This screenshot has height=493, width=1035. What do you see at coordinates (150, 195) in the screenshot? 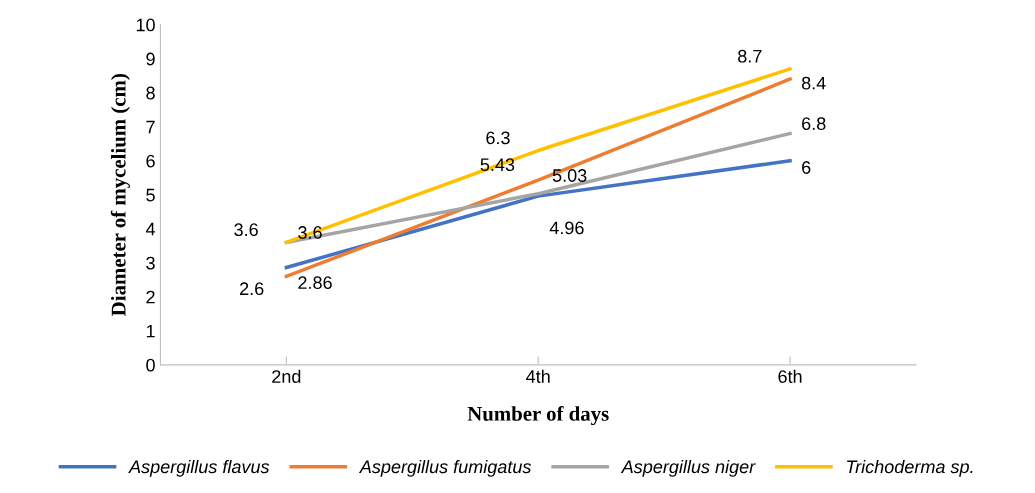
I see `y-tick-label: 5` at bounding box center [150, 195].